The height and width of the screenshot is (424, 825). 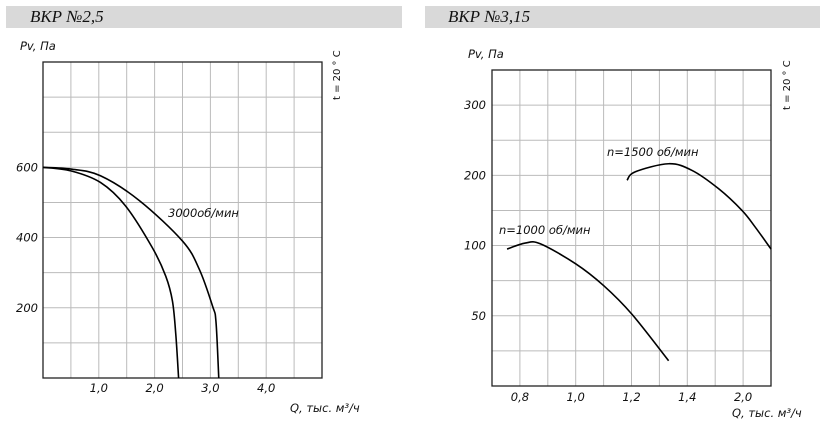 I want to click on x-tick-label: 0,8, so click(x=520, y=397).